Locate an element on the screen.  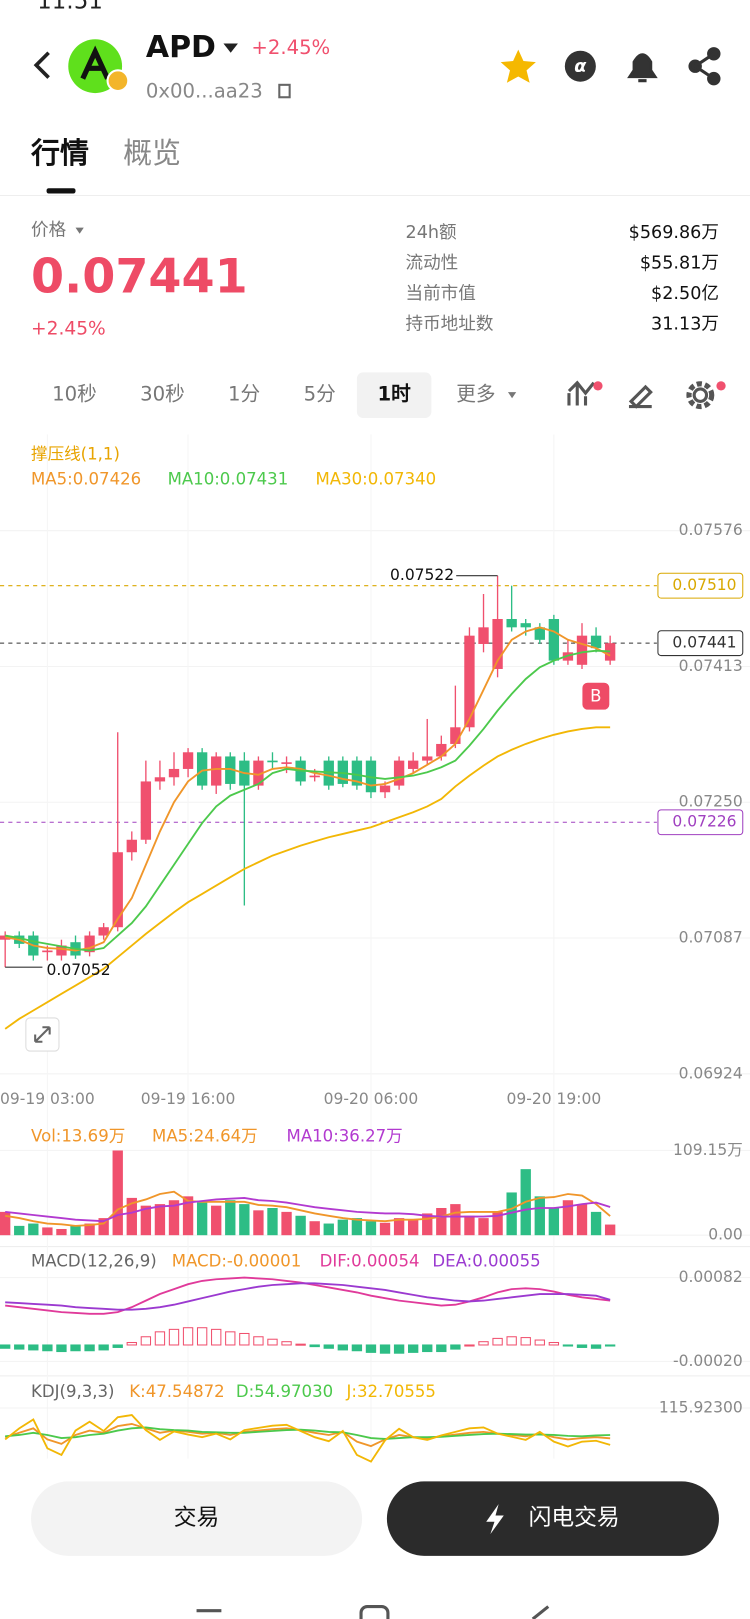
tool-icons is located at coordinates (641, 395).